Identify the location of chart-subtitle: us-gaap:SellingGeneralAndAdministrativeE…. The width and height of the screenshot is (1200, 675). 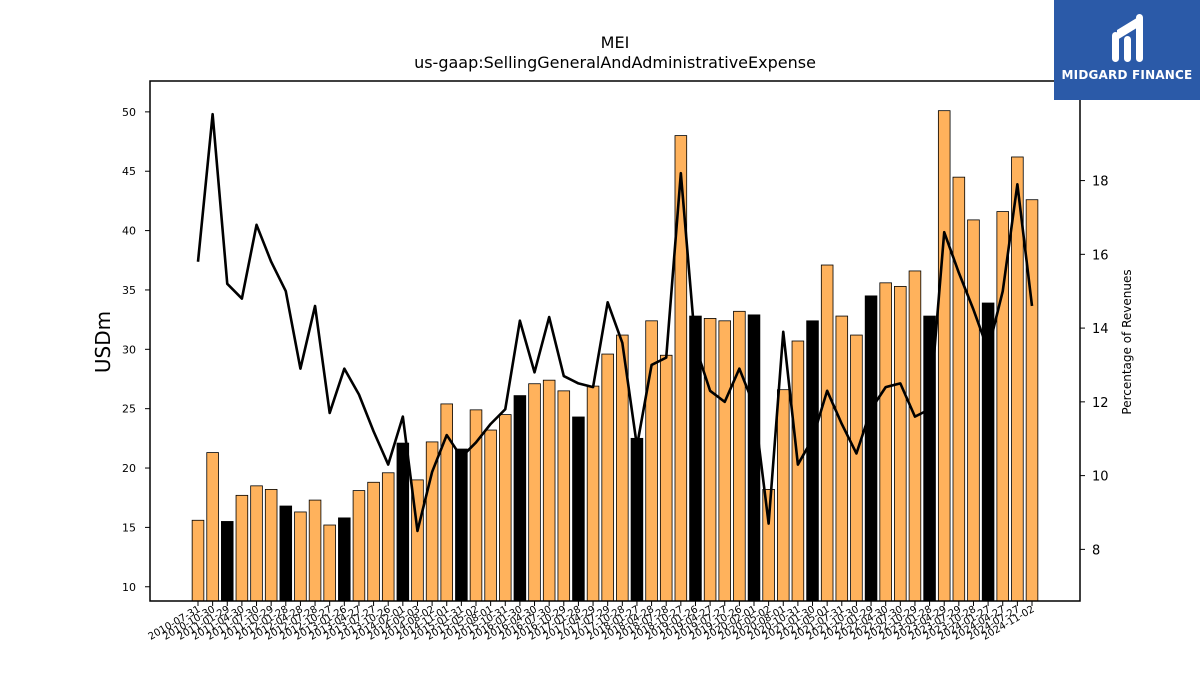
(615, 62).